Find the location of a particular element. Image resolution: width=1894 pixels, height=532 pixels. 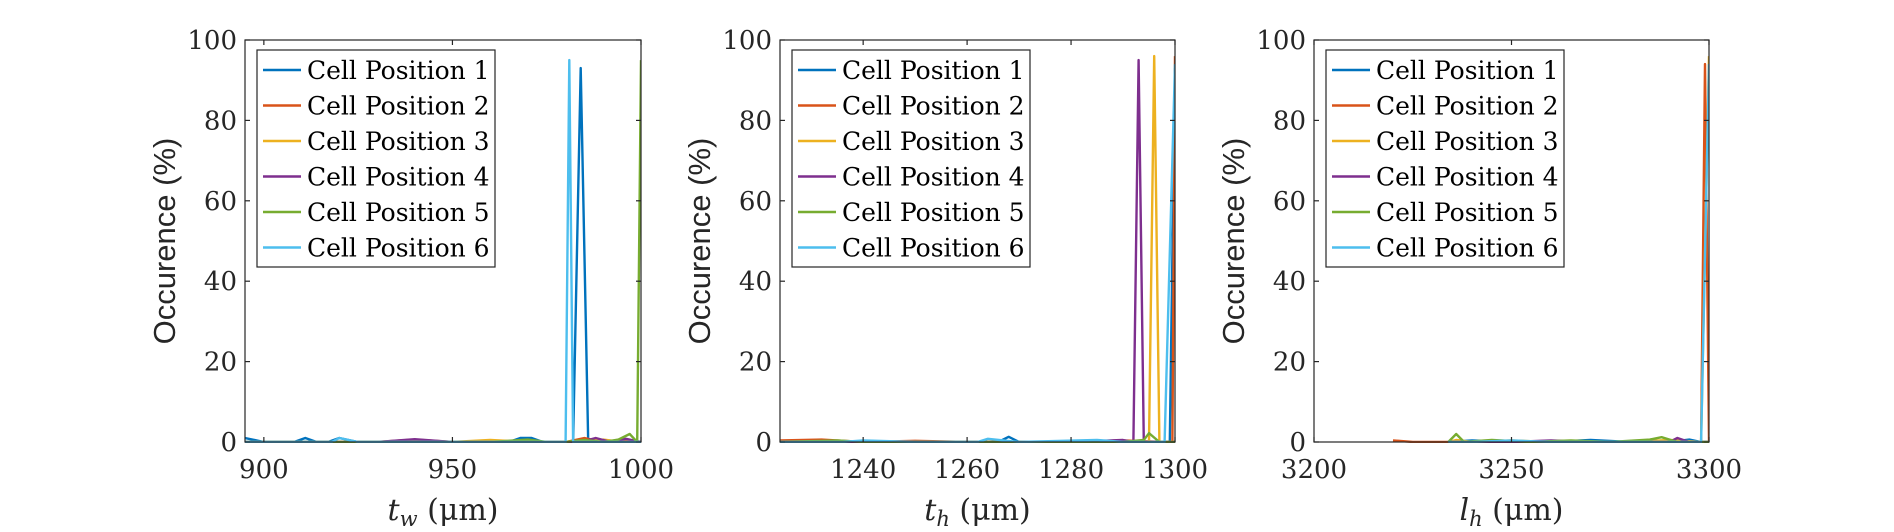

x-tick-label: 1240 is located at coordinates (863, 470).